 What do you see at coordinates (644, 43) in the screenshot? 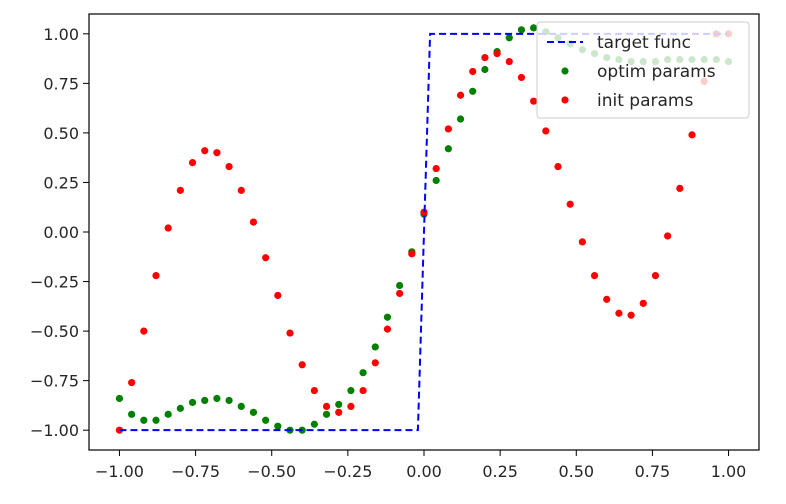
I see `legend-label: target func` at bounding box center [644, 43].